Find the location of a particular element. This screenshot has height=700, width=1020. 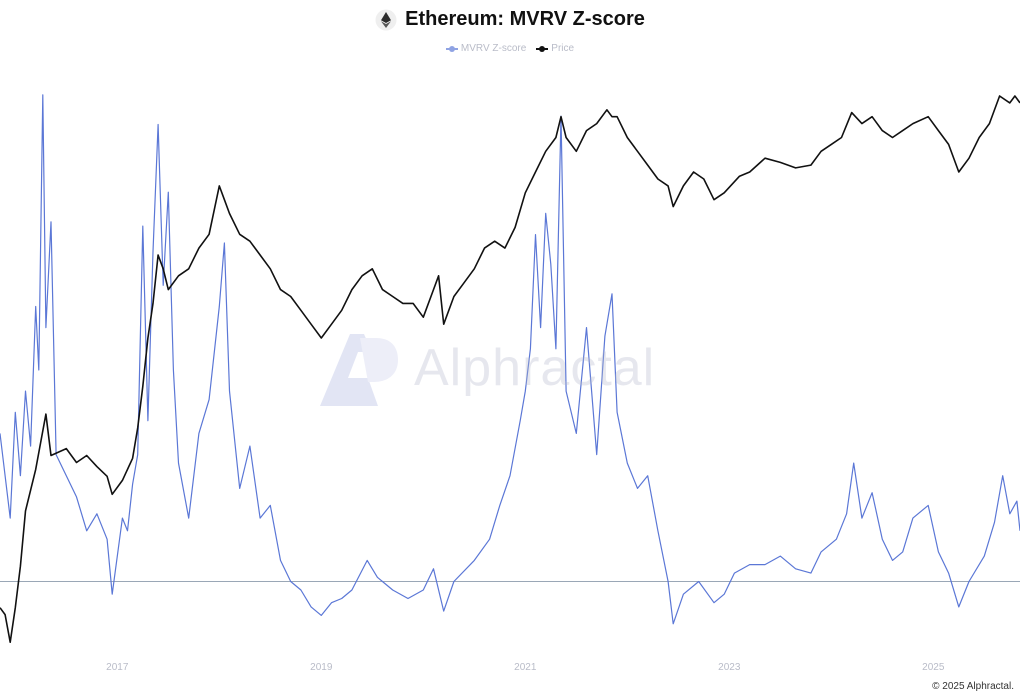

x-tick-label: 2019 is located at coordinates (321, 667).